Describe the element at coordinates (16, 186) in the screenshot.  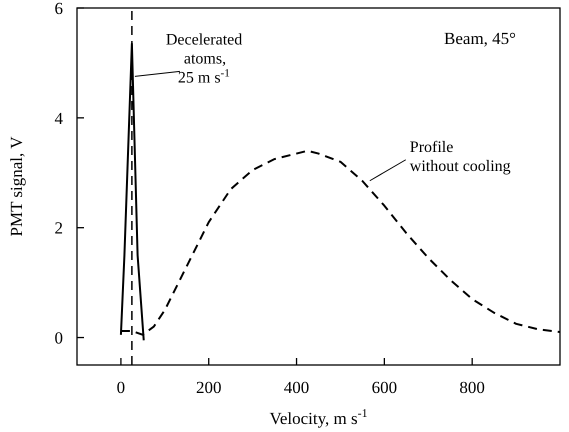
I see `y-axis-title: PMT signal, V` at that location.